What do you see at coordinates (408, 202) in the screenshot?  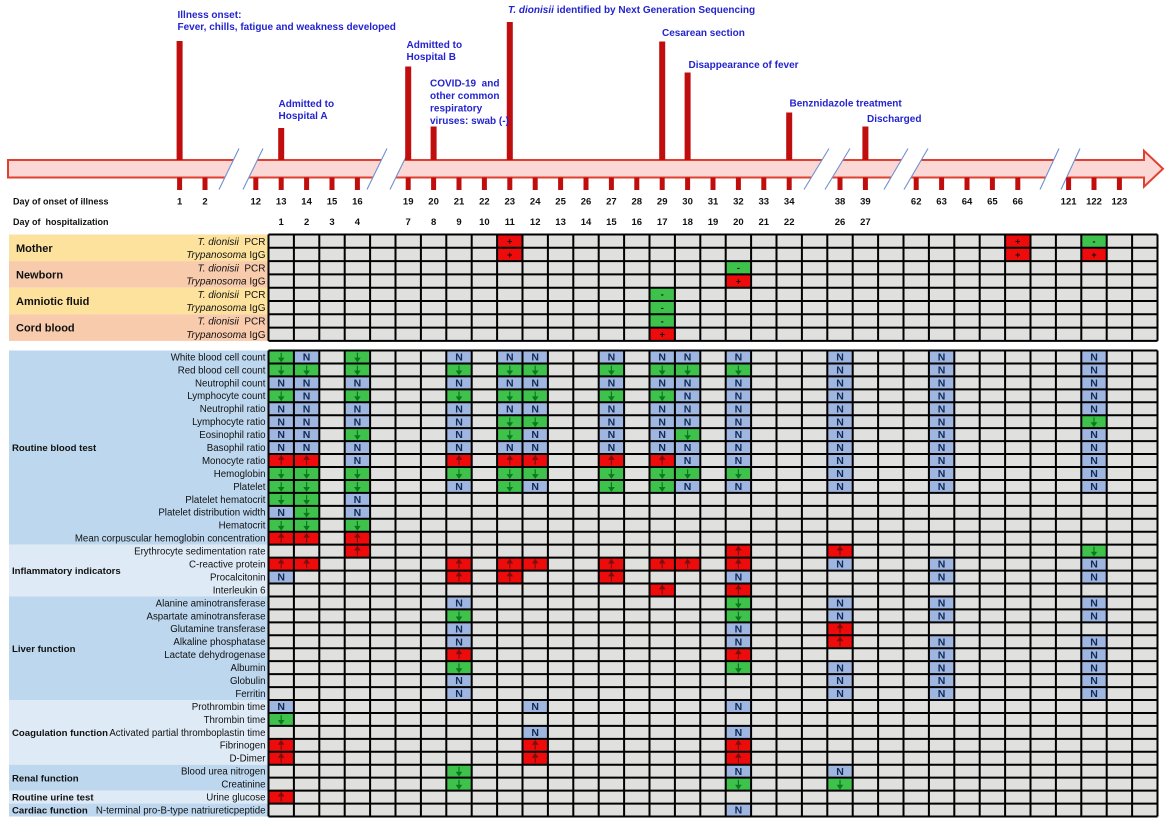 I see `svg-text: 19` at bounding box center [408, 202].